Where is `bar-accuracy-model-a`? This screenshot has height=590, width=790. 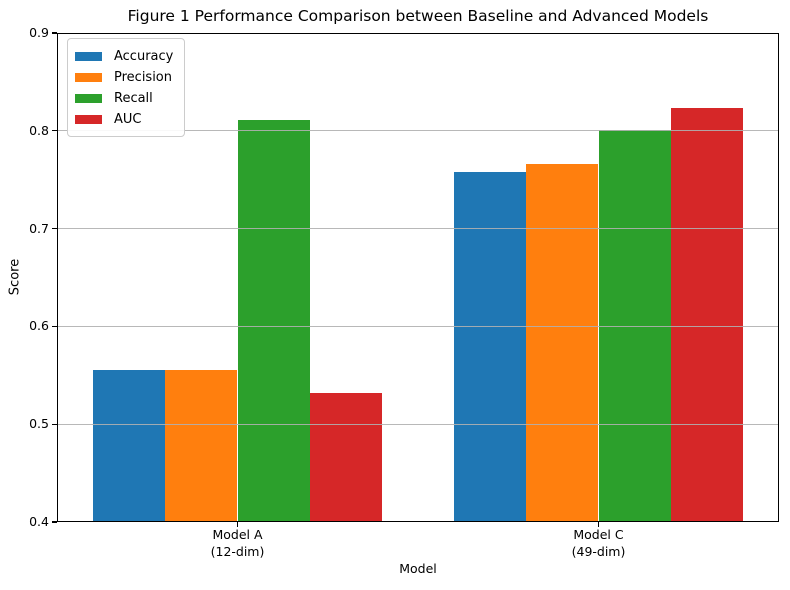 bar-accuracy-model-a is located at coordinates (129, 446).